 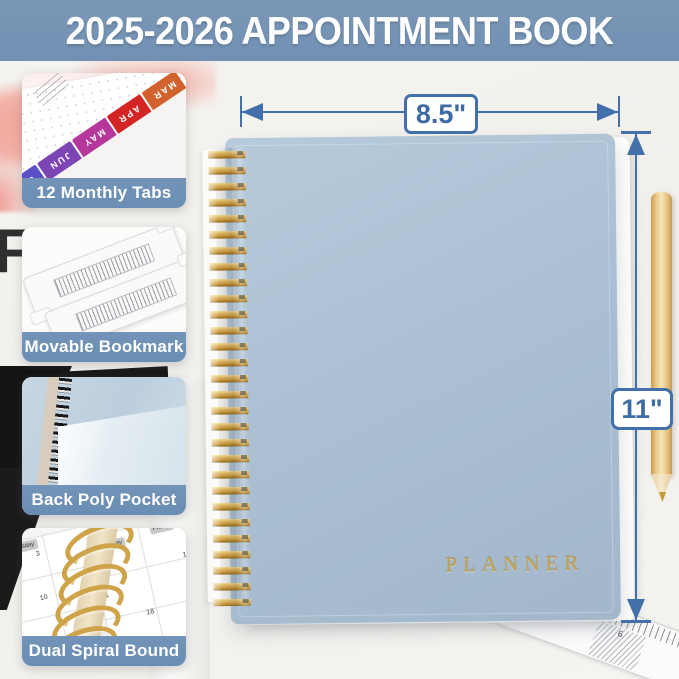 What do you see at coordinates (636, 609) in the screenshot?
I see `arrowhead-down-icon` at bounding box center [636, 609].